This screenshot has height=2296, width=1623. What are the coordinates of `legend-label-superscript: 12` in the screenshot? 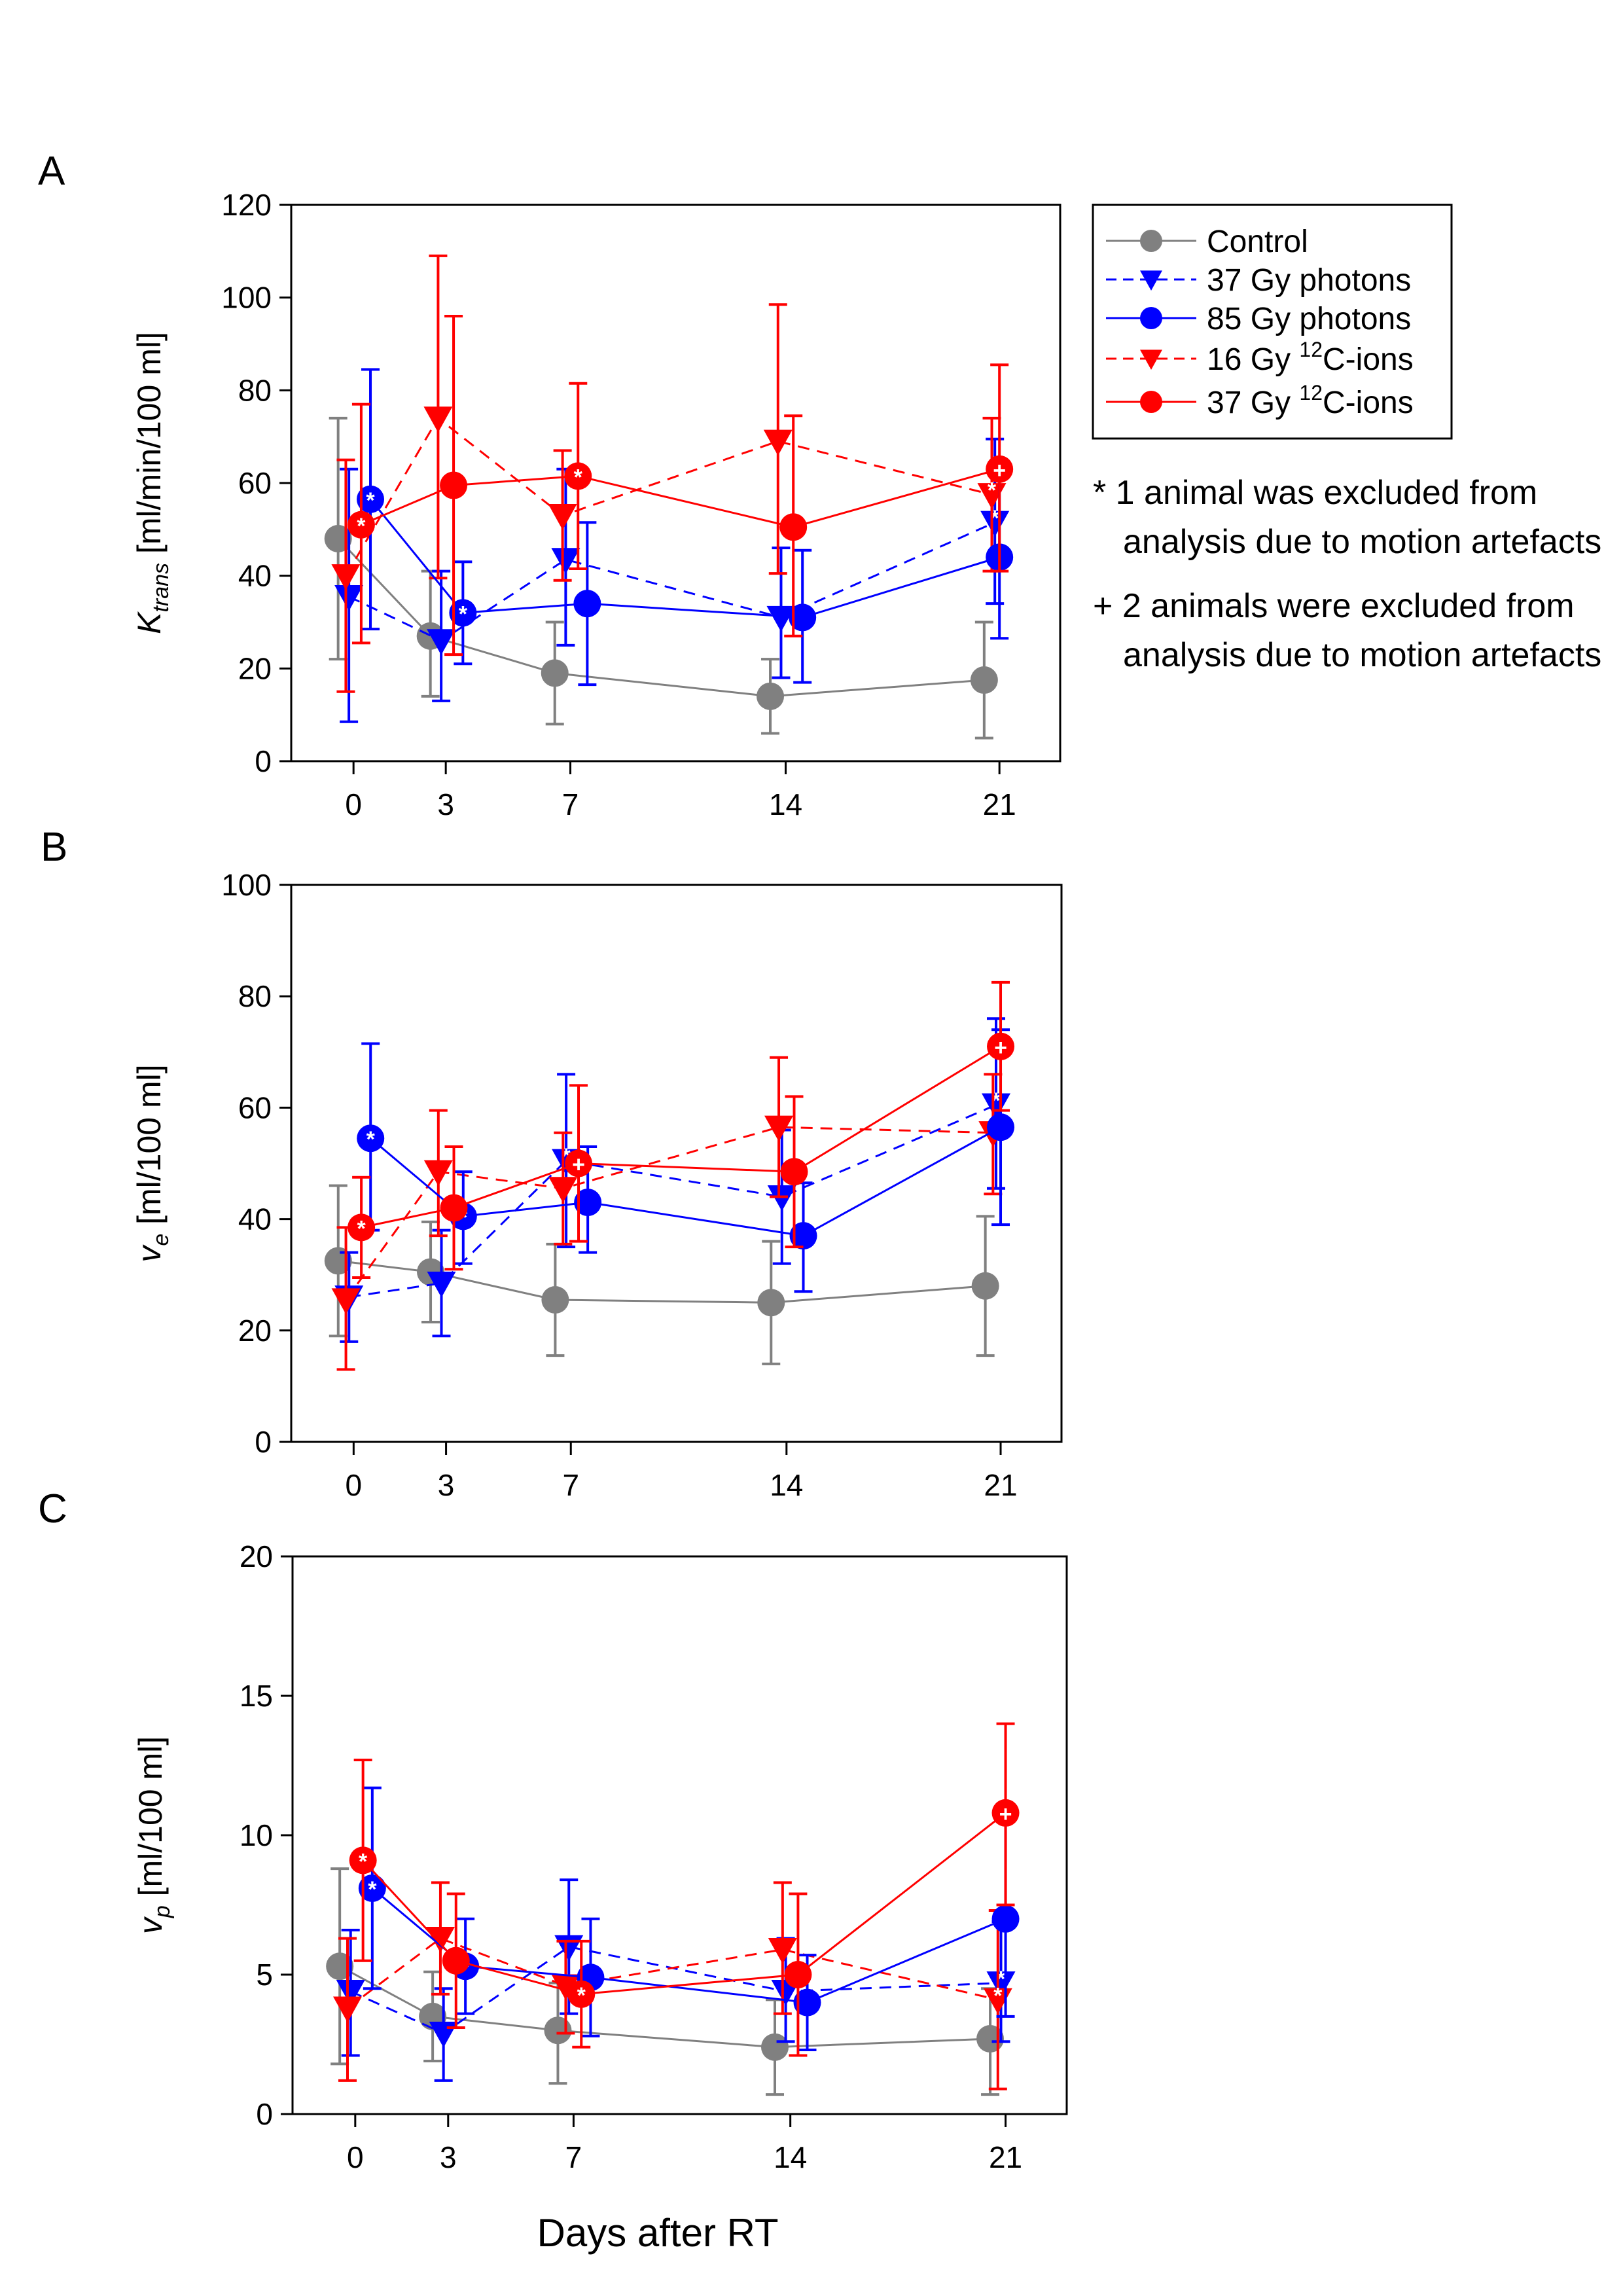 It's located at (1311, 349).